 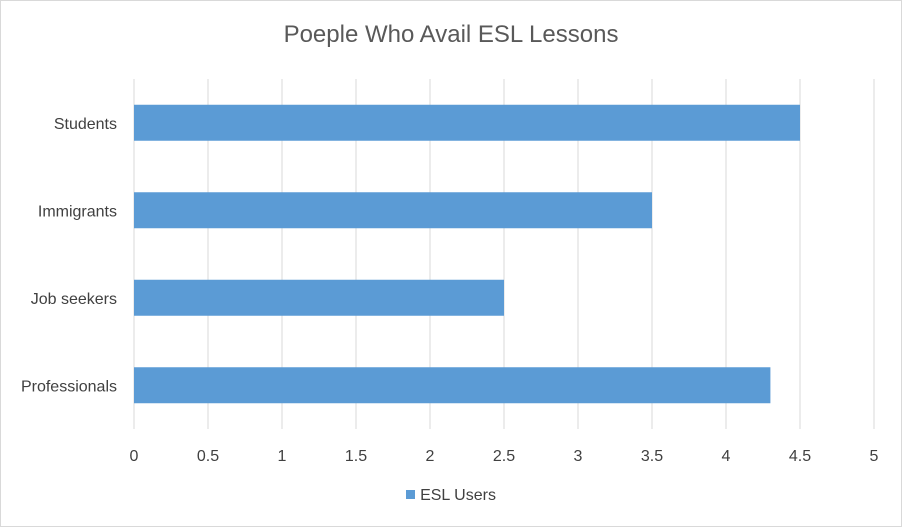 I want to click on x-tick-label: 5, so click(x=874, y=456).